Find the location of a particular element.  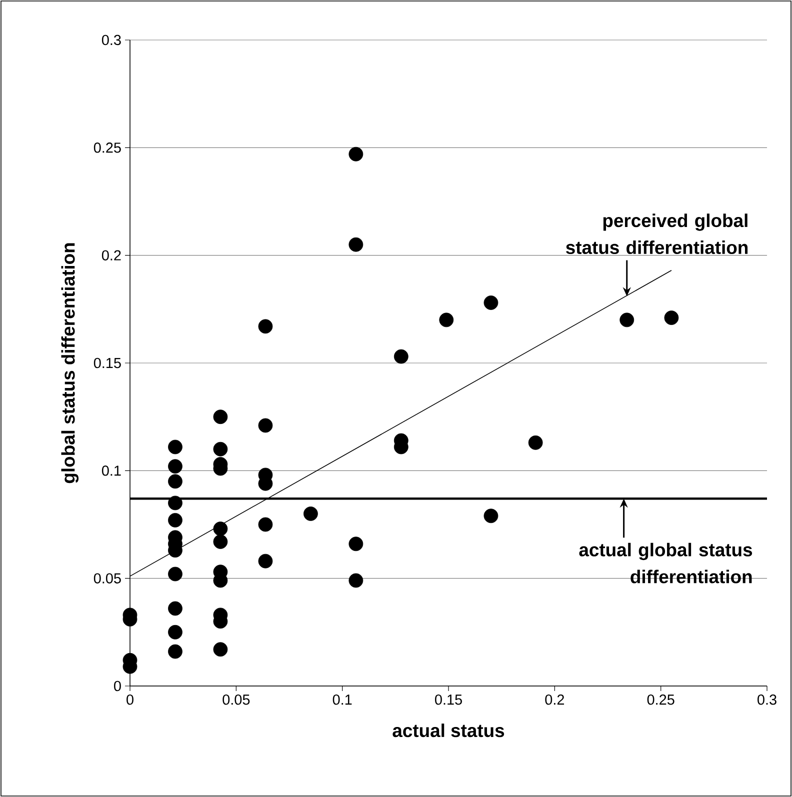

y-tick-label: 0 is located at coordinates (117, 686).